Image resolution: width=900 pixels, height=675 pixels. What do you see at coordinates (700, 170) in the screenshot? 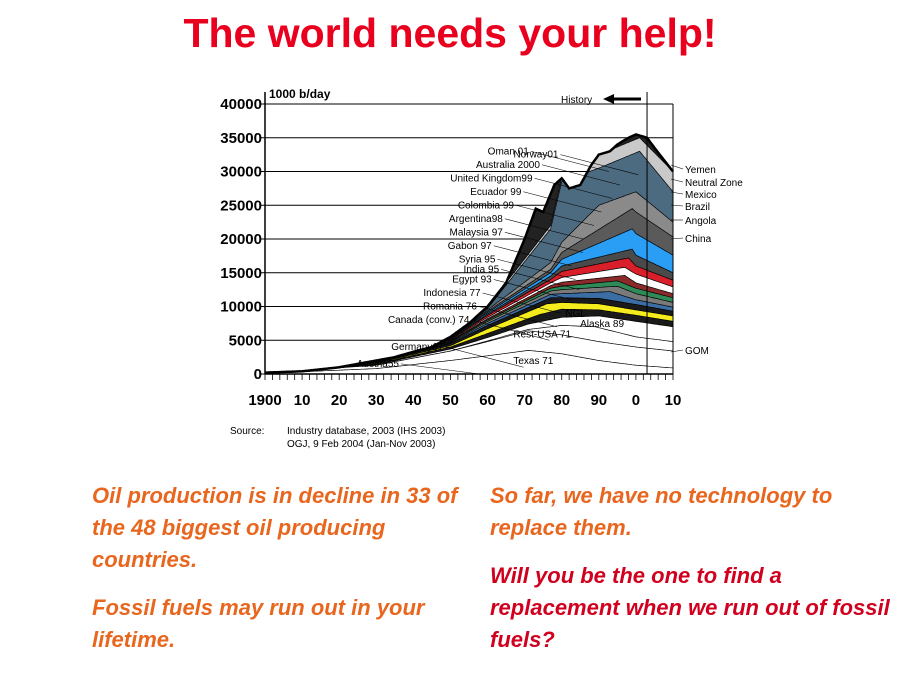
I see `band-label-right: Yemen` at bounding box center [700, 170].